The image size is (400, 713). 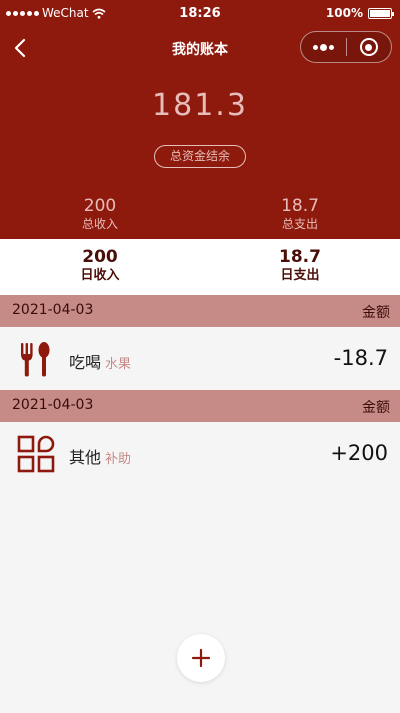 What do you see at coordinates (359, 453) in the screenshot?
I see `entry-amount: +200` at bounding box center [359, 453].